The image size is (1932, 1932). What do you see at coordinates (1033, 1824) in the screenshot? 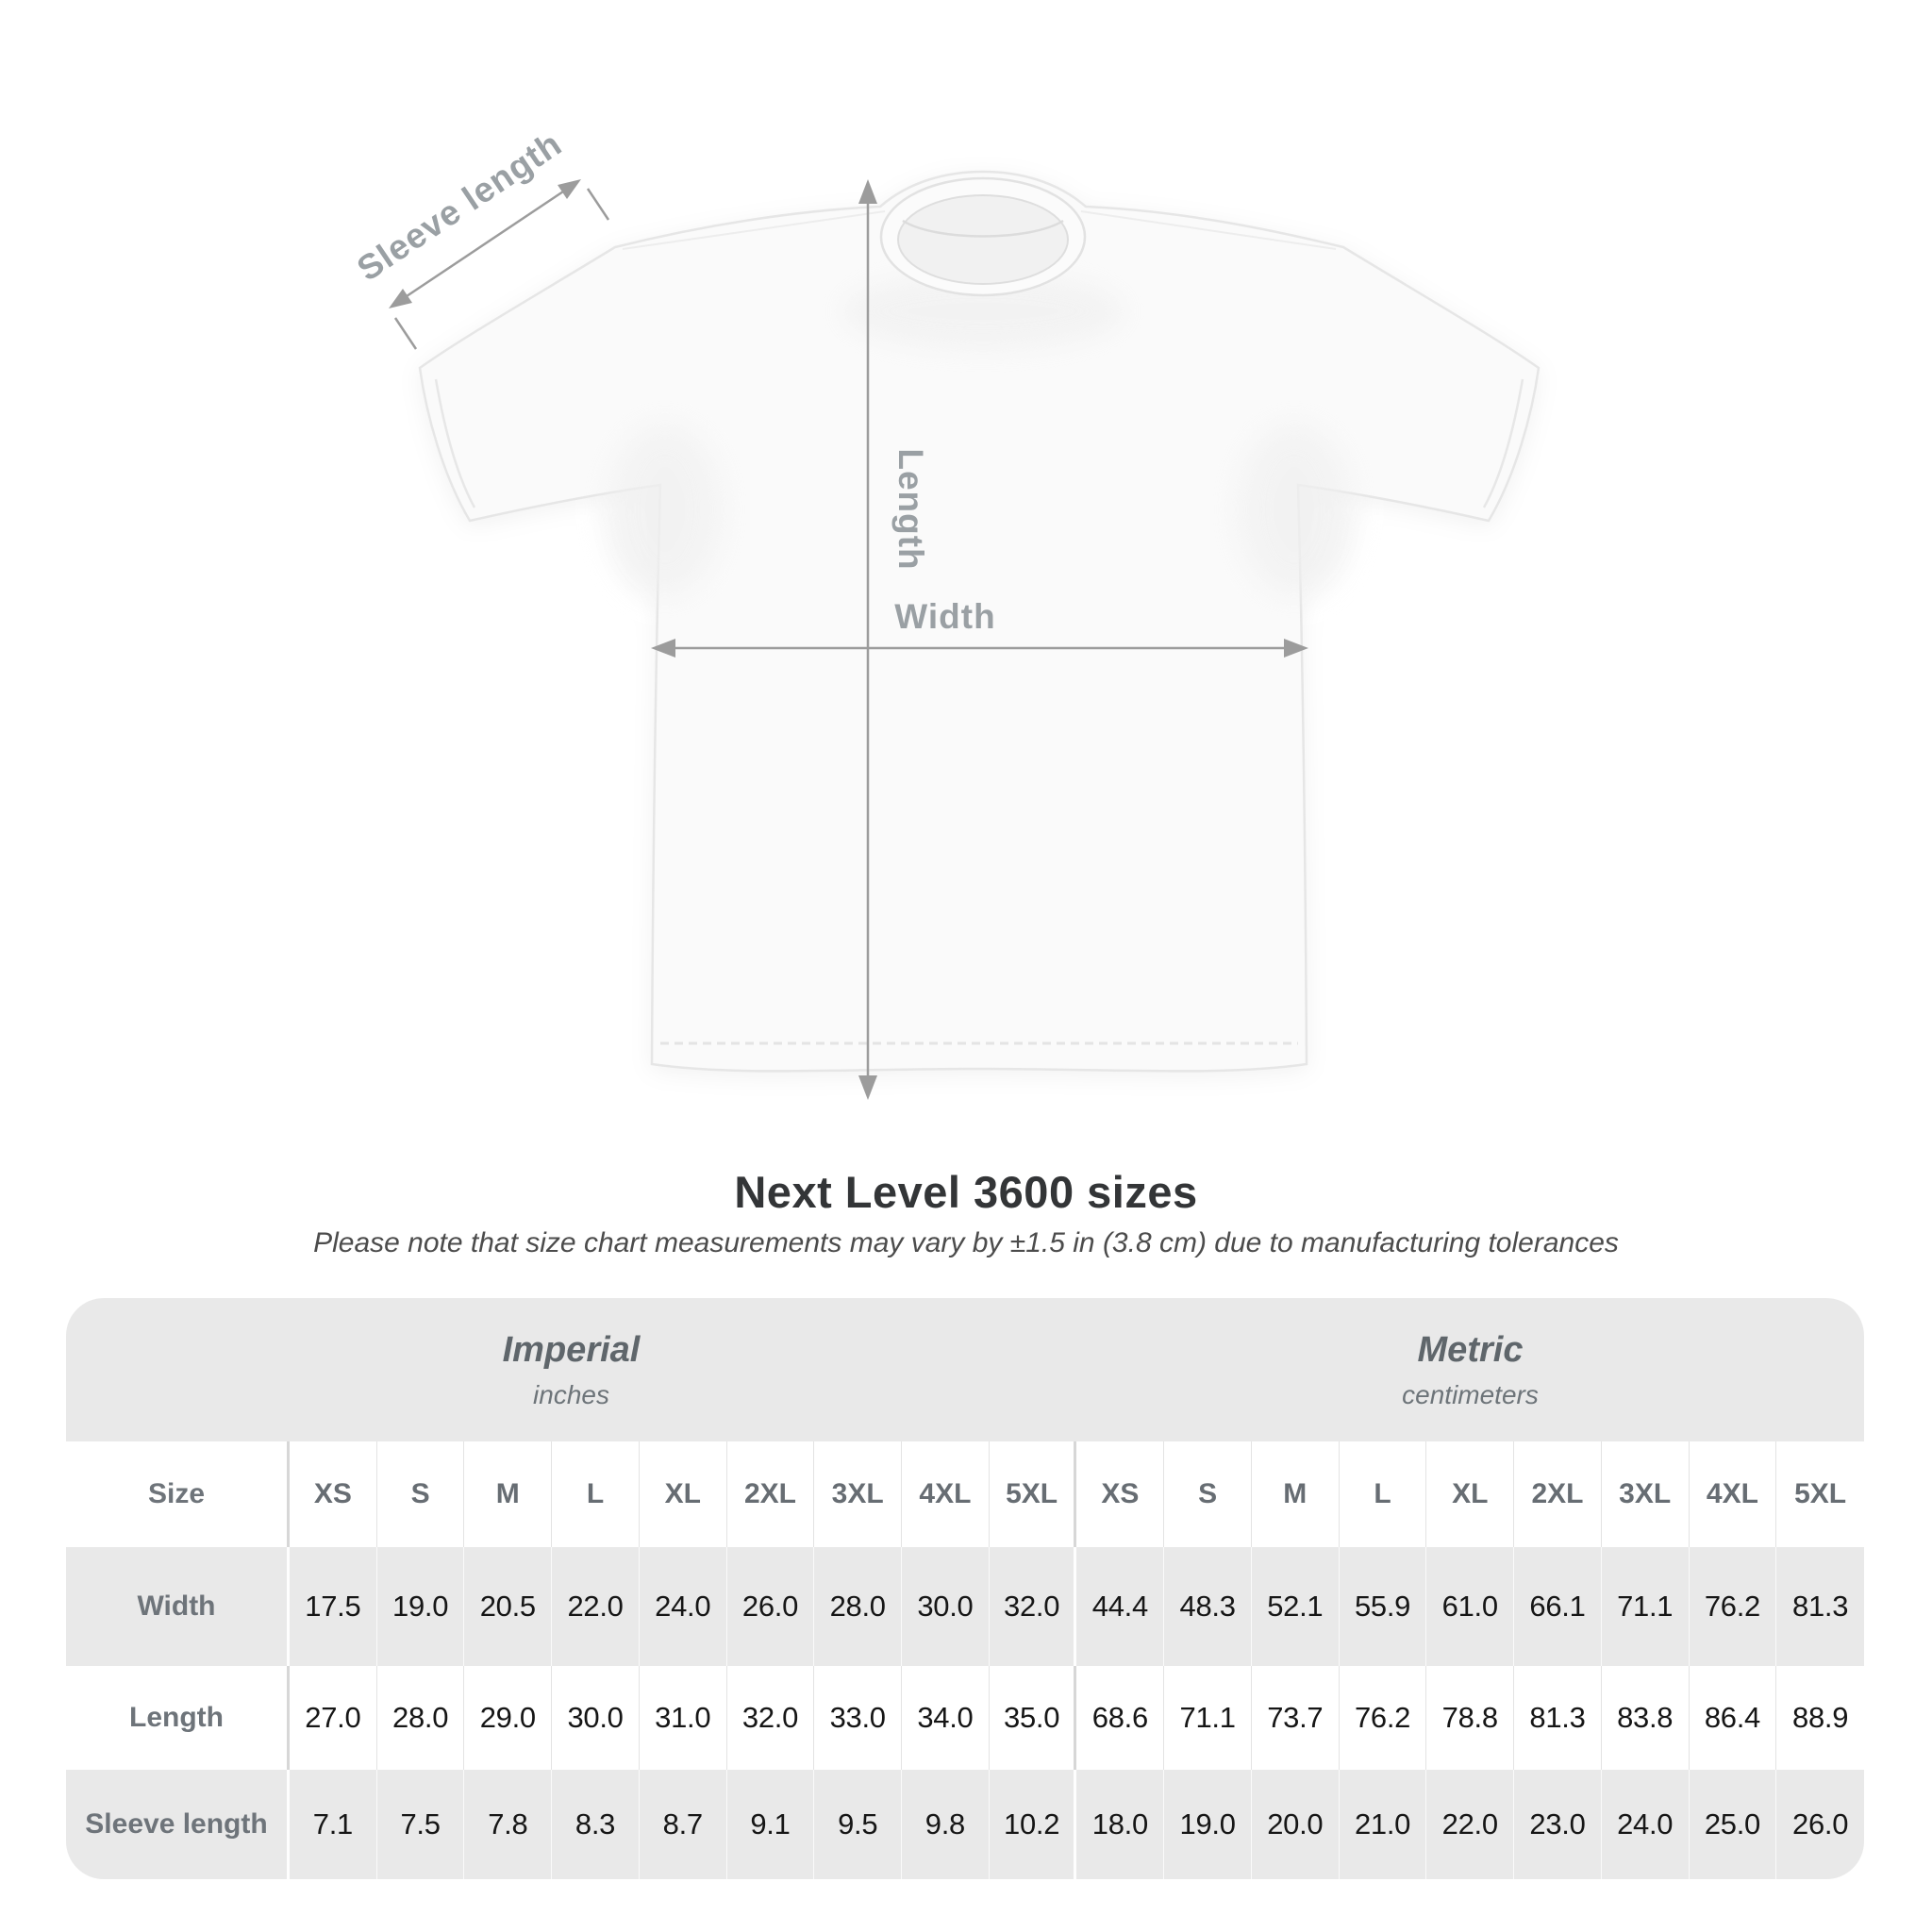
I see `value-cell-imperial: 10.2` at bounding box center [1033, 1824].